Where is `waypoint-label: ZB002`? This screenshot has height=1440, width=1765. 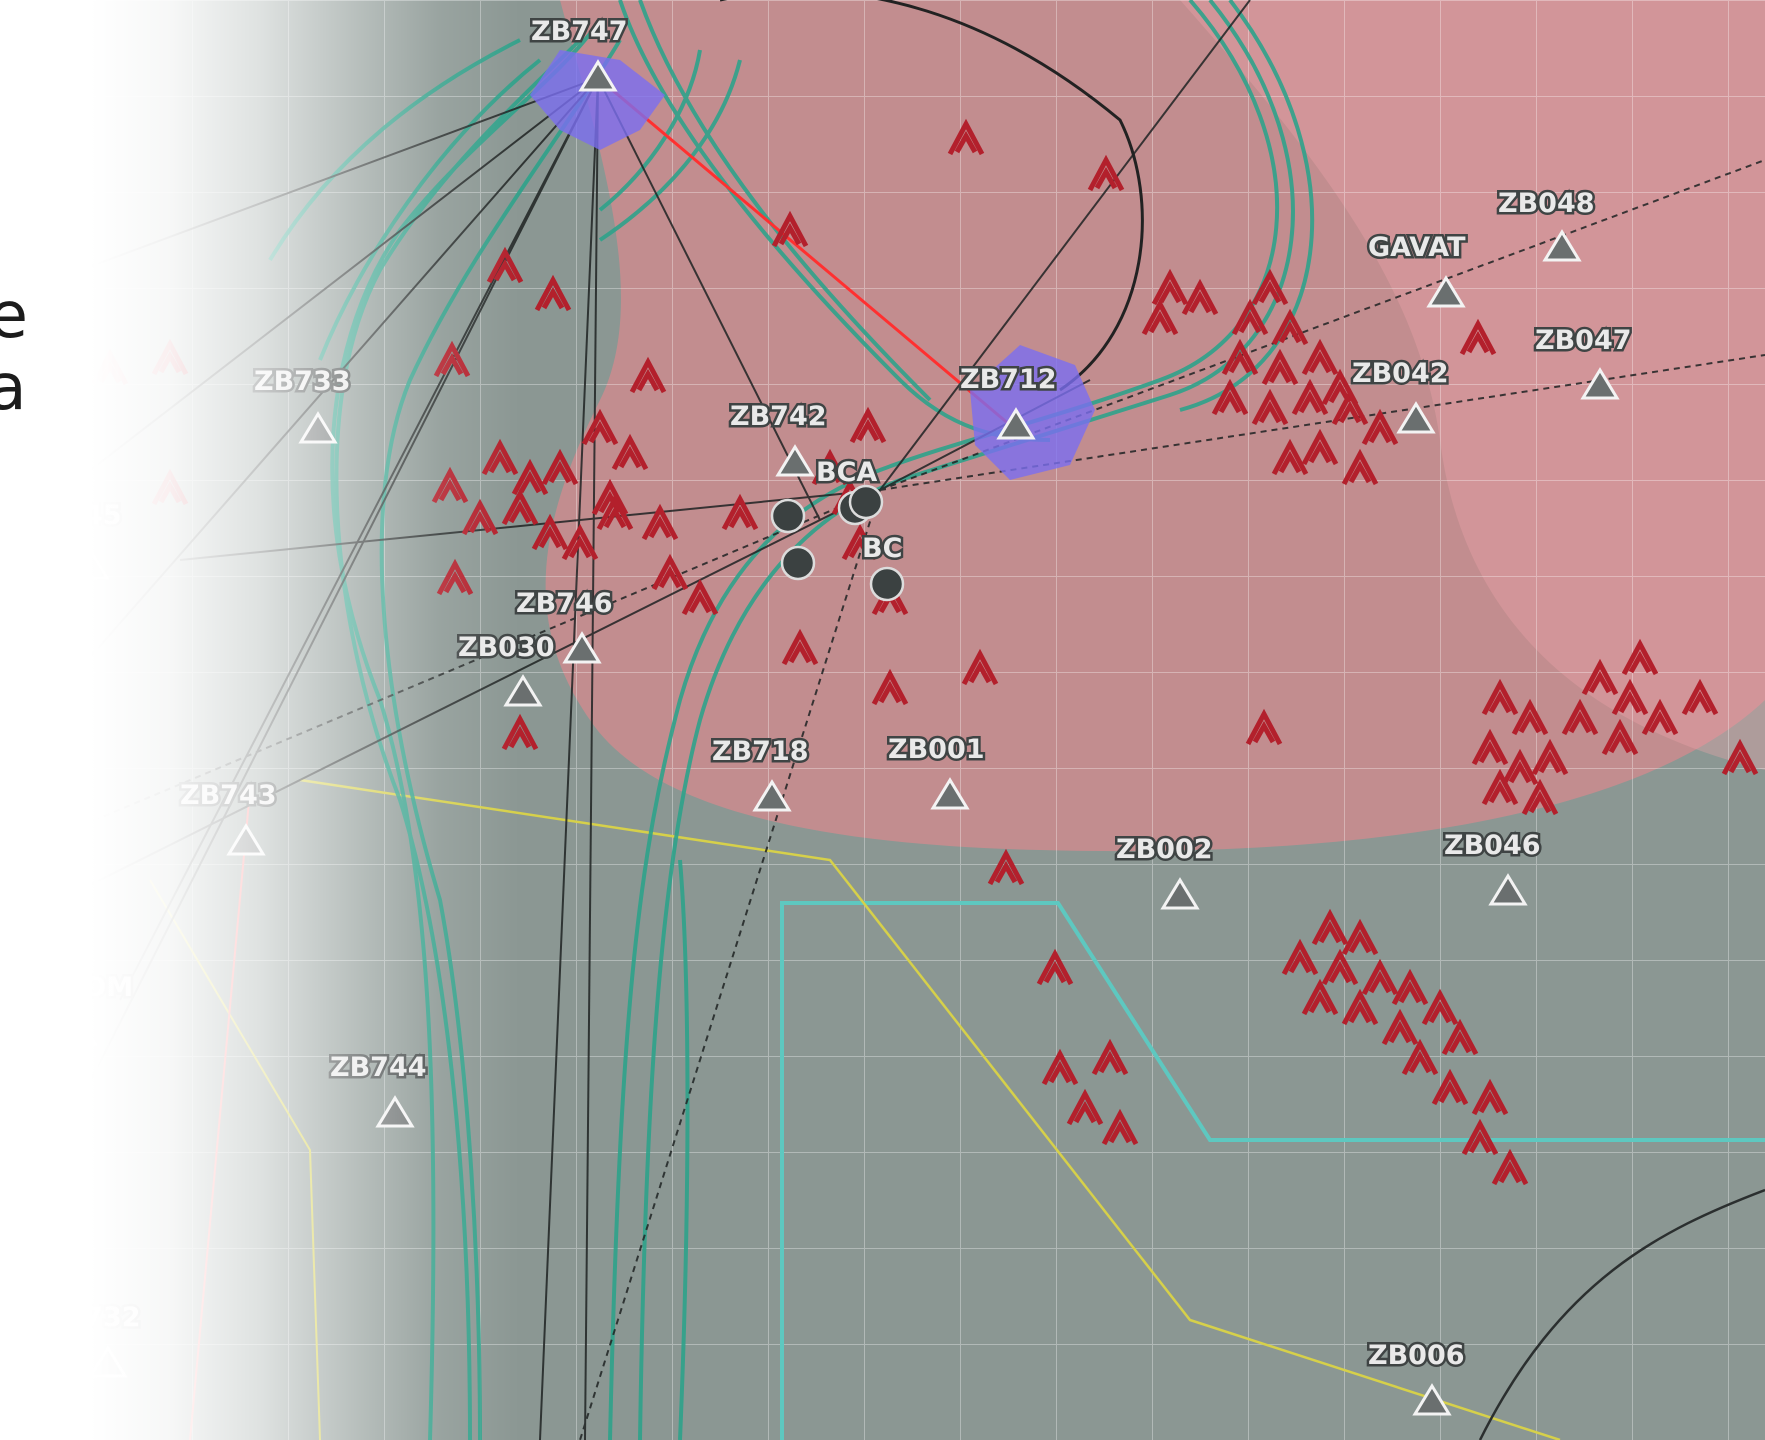
waypoint-label: ZB002 is located at coordinates (1164, 849).